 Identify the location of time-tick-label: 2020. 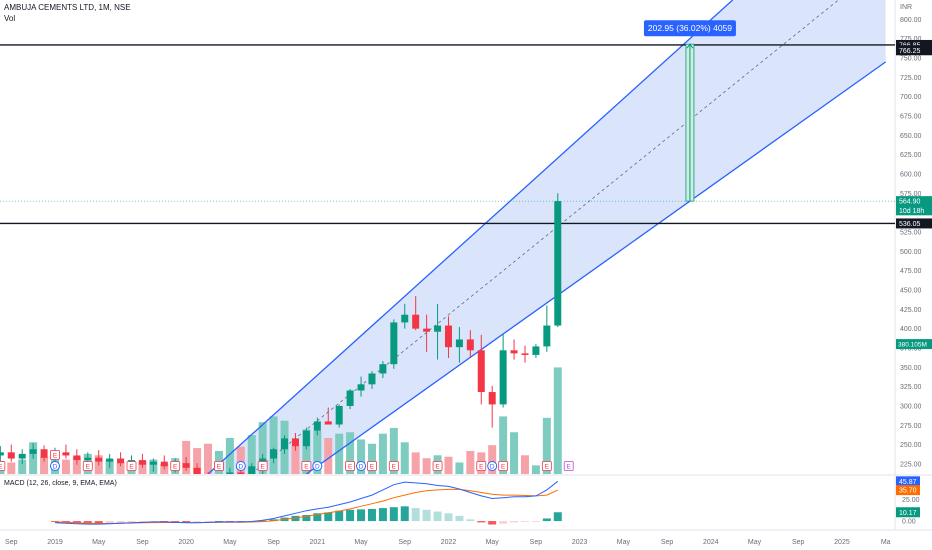
(186, 542).